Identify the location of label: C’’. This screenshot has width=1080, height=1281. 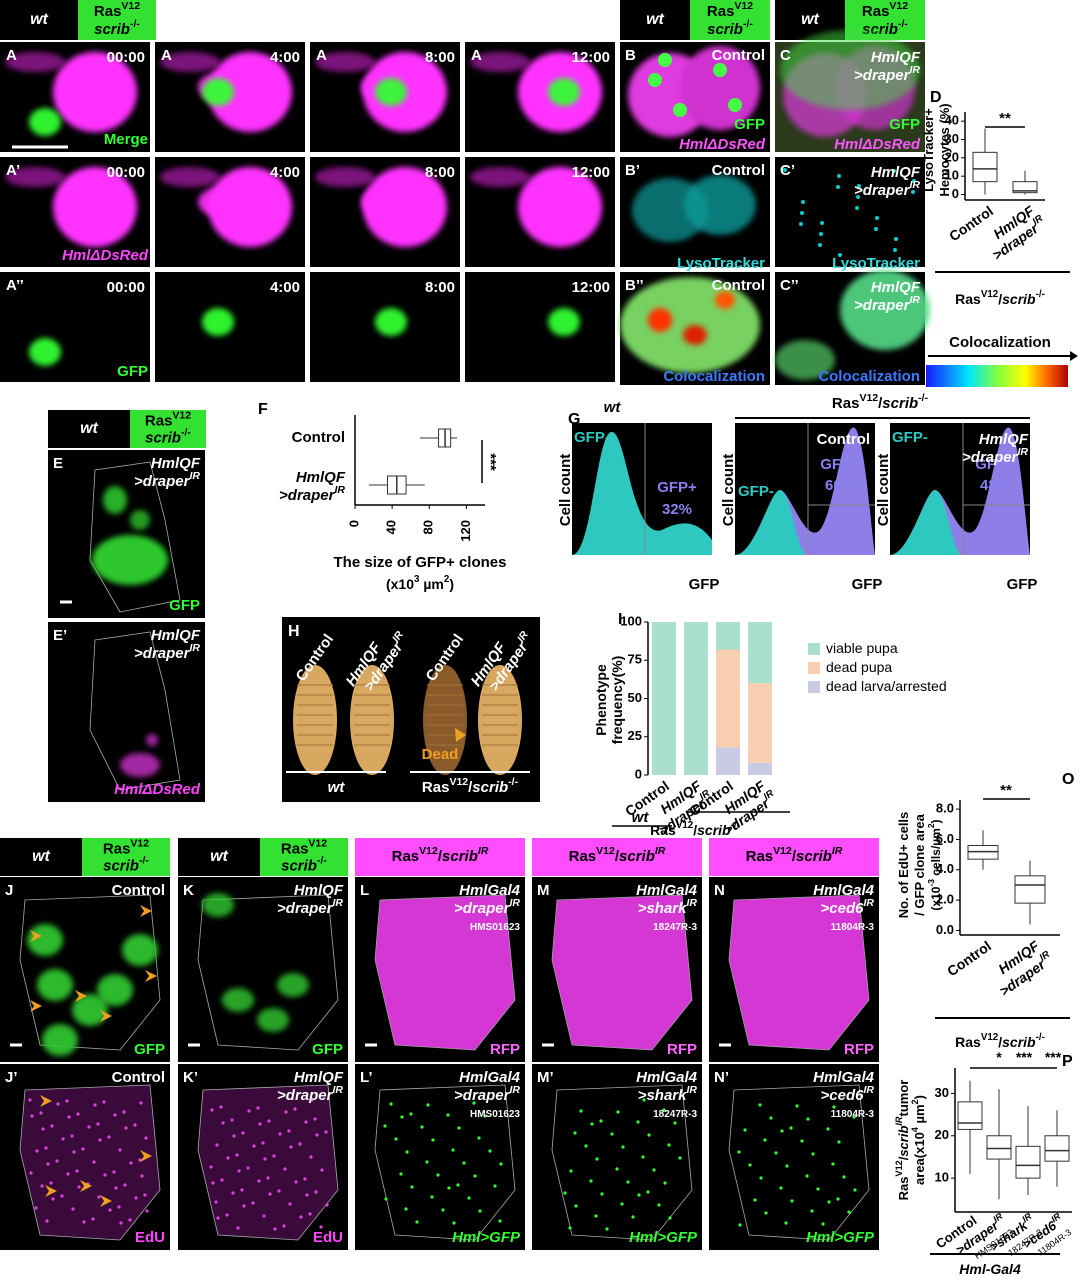
(789, 285).